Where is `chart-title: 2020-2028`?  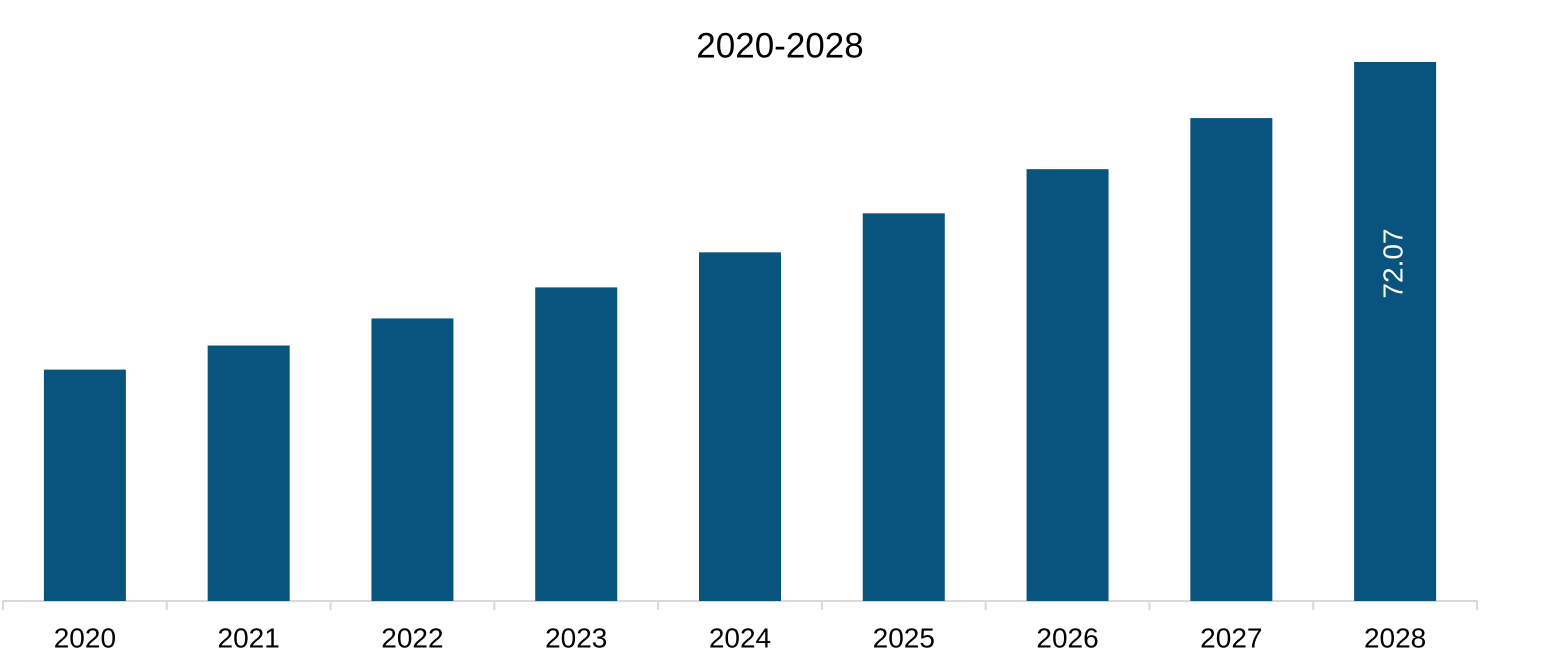 chart-title: 2020-2028 is located at coordinates (779, 45).